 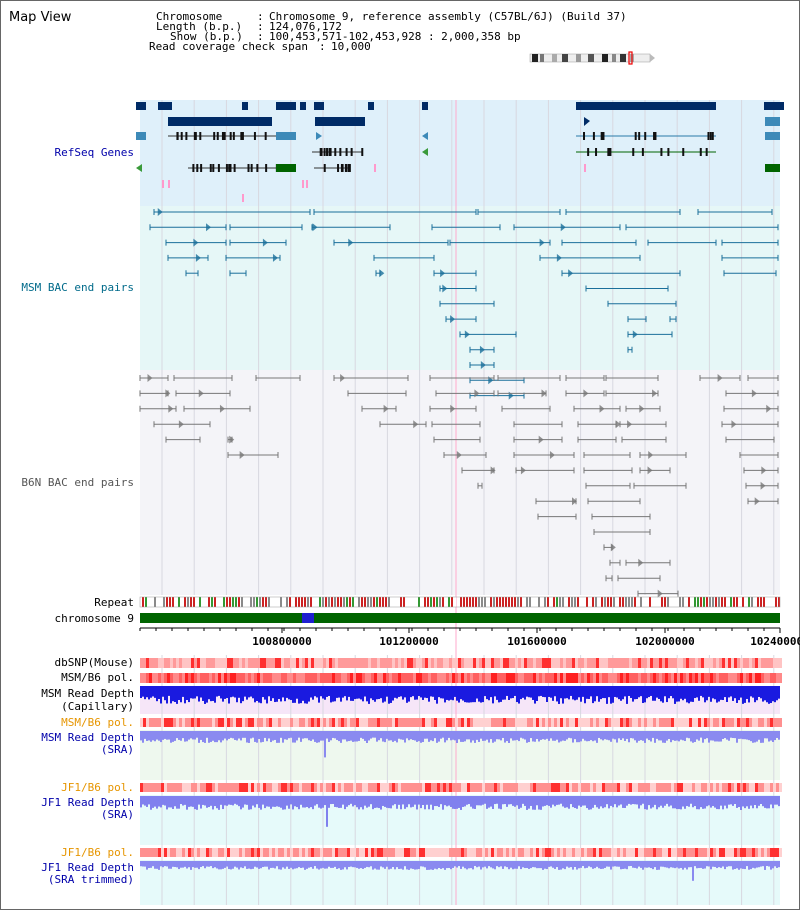 What do you see at coordinates (77, 287) in the screenshot?
I see `msm-bac-track-label: MSM BAC end pairs` at bounding box center [77, 287].